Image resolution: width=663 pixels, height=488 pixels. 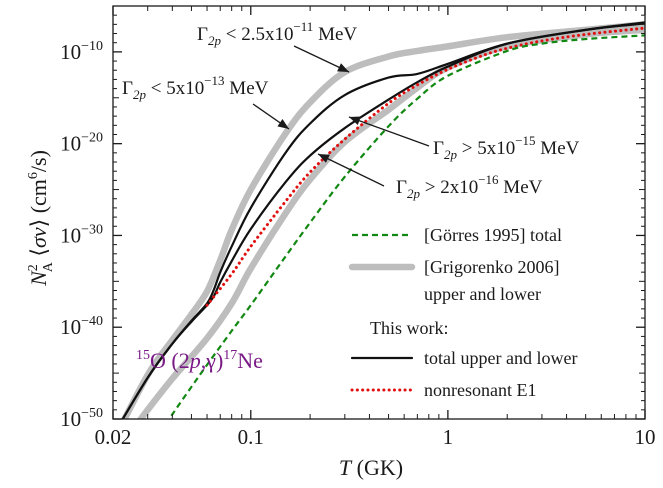 What do you see at coordinates (409, 328) in the screenshot?
I see `legend-header: This work:` at bounding box center [409, 328].